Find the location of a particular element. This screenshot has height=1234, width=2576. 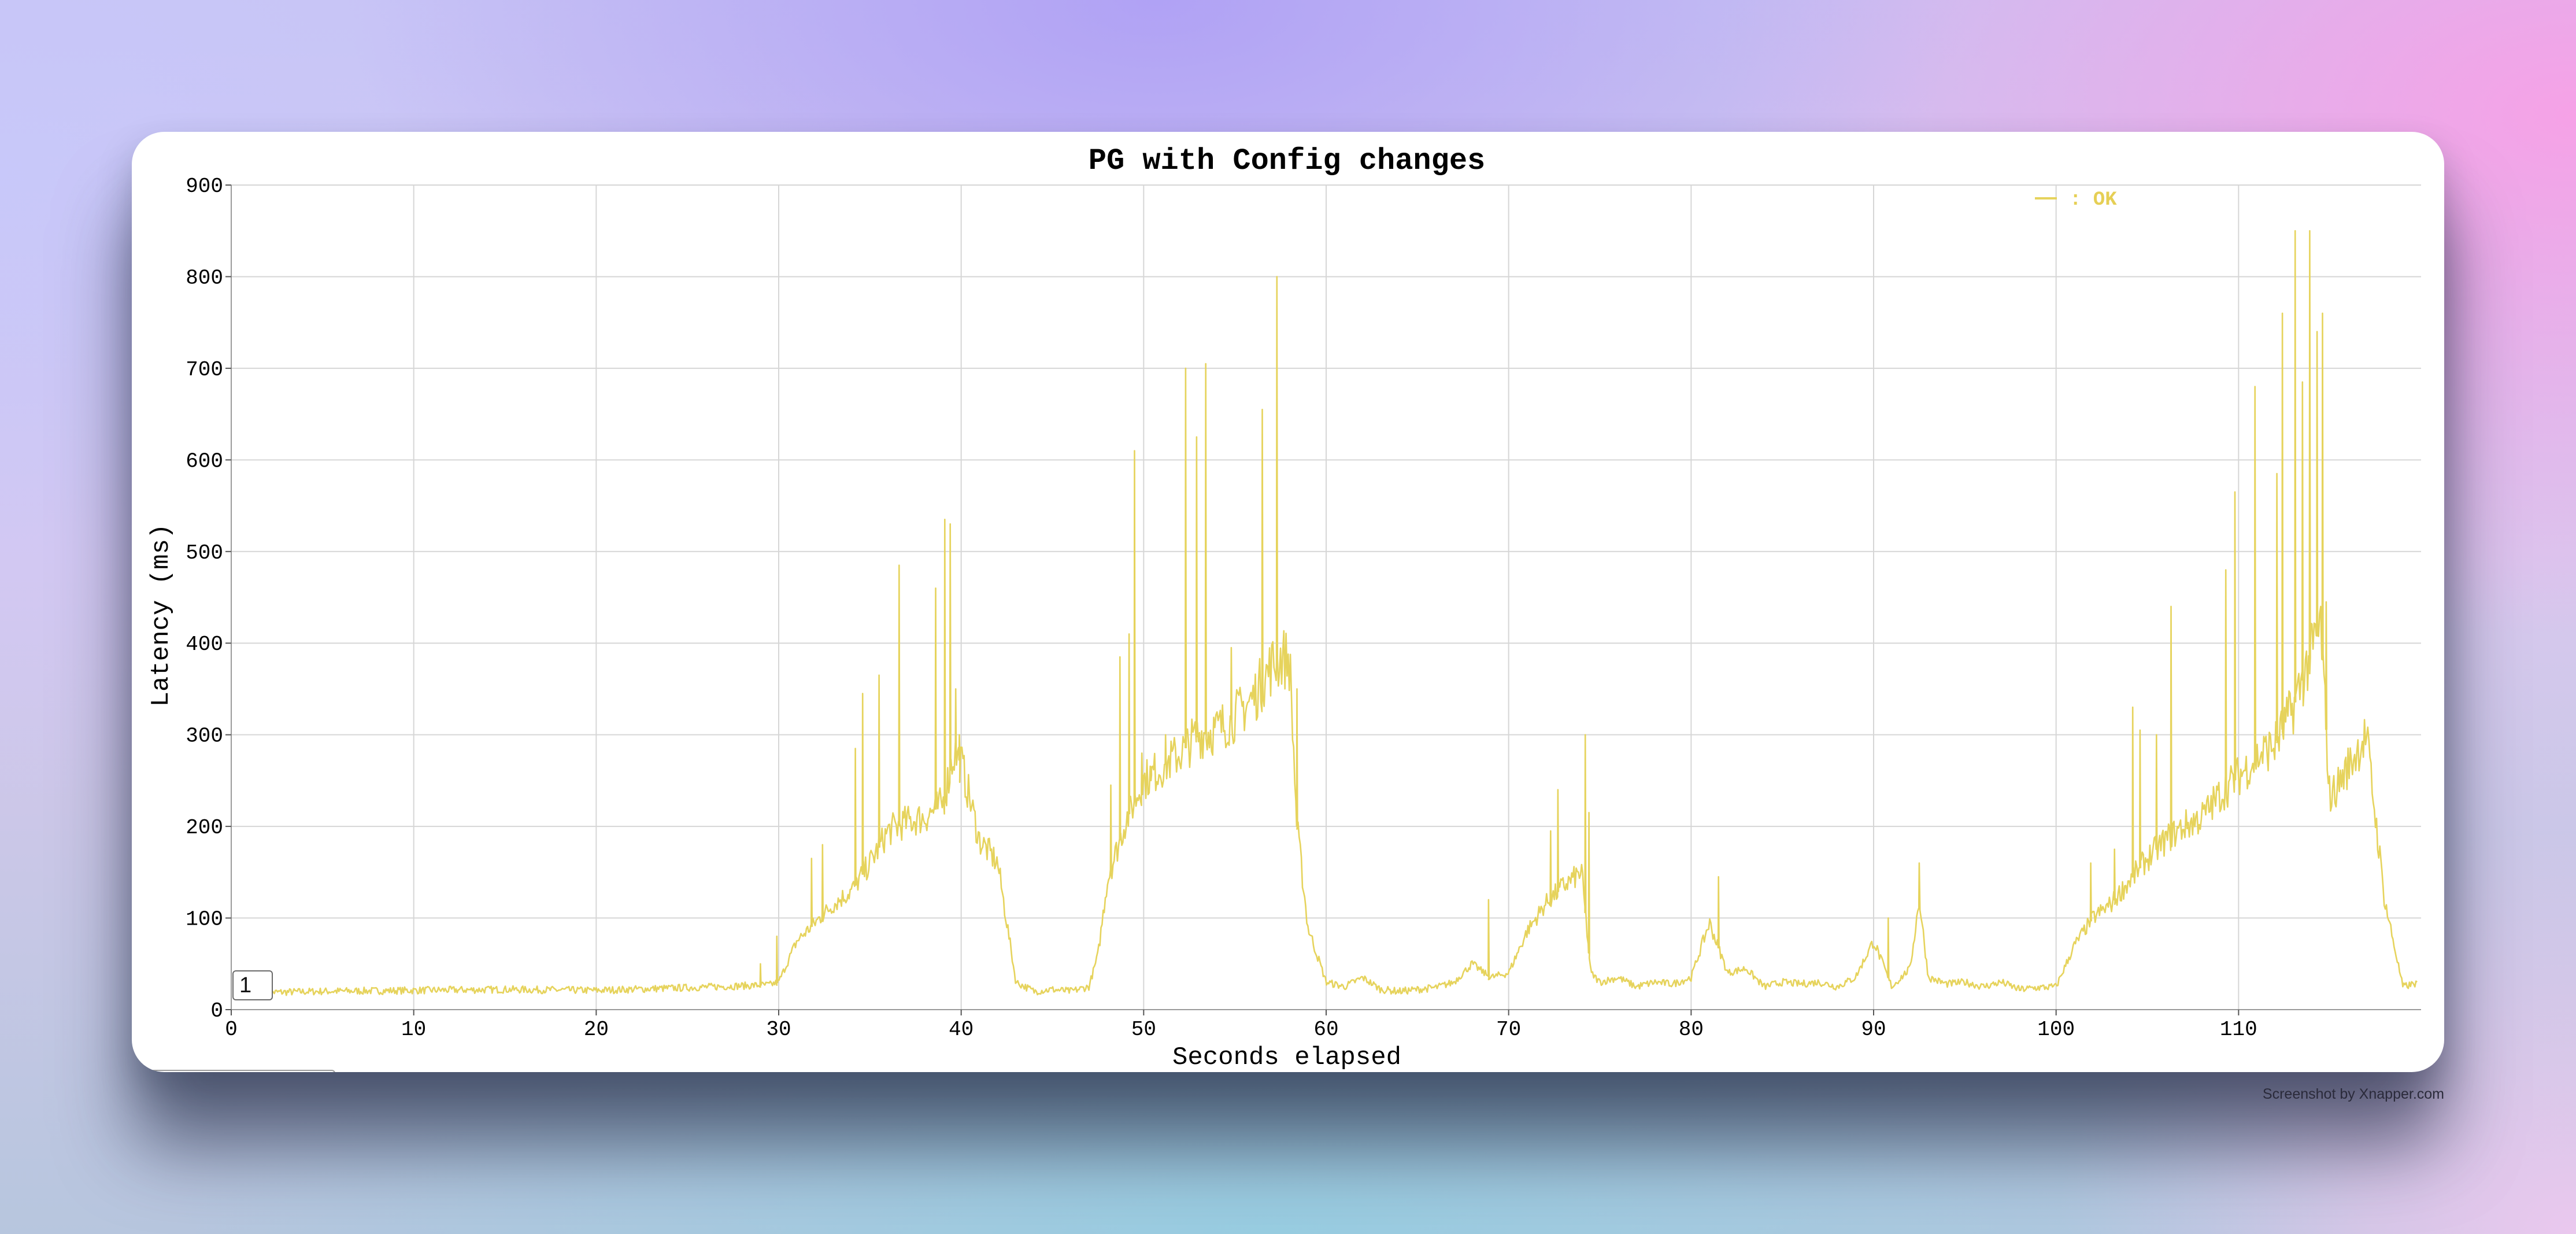

x-tick-label: 80 is located at coordinates (1691, 1030).